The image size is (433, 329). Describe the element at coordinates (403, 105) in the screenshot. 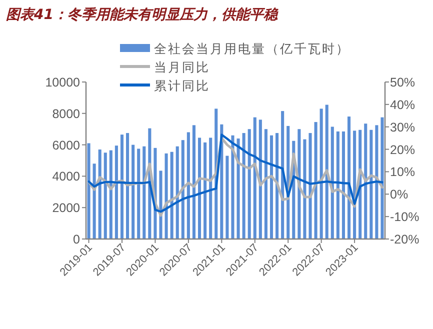

I see `y2-tick-label: 40%` at that location.